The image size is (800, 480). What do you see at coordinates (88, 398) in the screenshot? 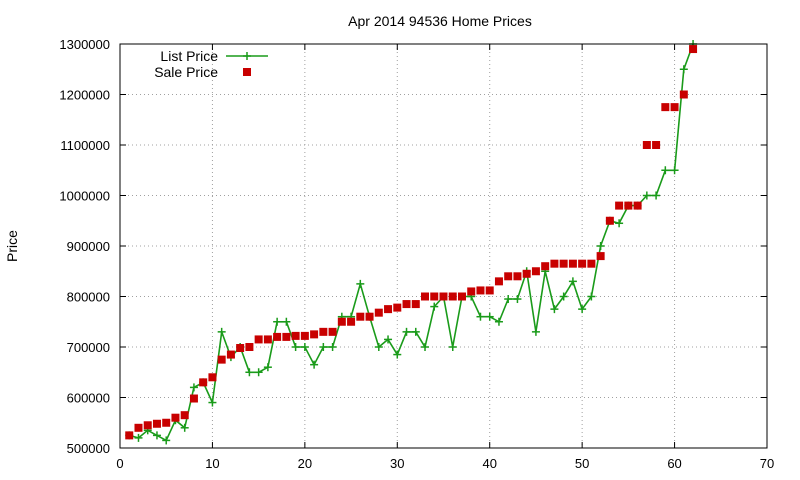
I see `y-tick-label: 600000` at bounding box center [88, 398].